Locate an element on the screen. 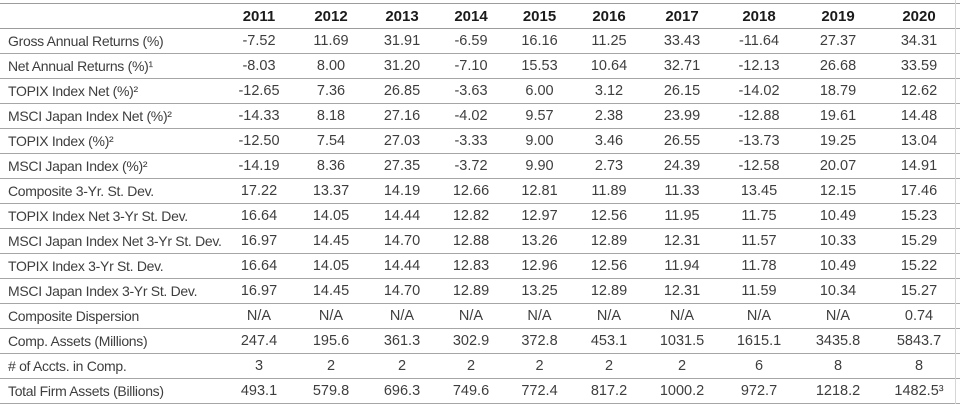  table-cell: 26.55 is located at coordinates (682, 141).